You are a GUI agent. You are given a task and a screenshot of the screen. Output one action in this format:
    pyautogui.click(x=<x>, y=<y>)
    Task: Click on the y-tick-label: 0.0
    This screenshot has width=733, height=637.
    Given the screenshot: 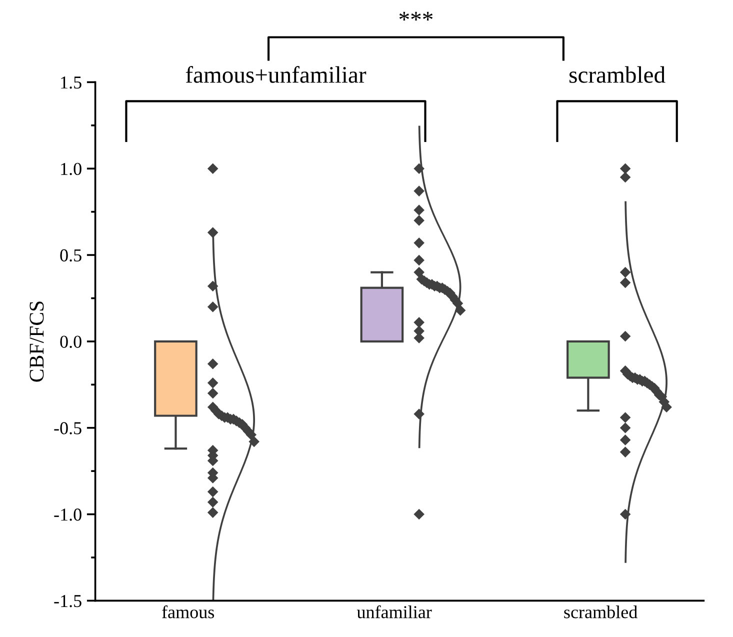 What is the action you would take?
    pyautogui.click(x=71, y=342)
    